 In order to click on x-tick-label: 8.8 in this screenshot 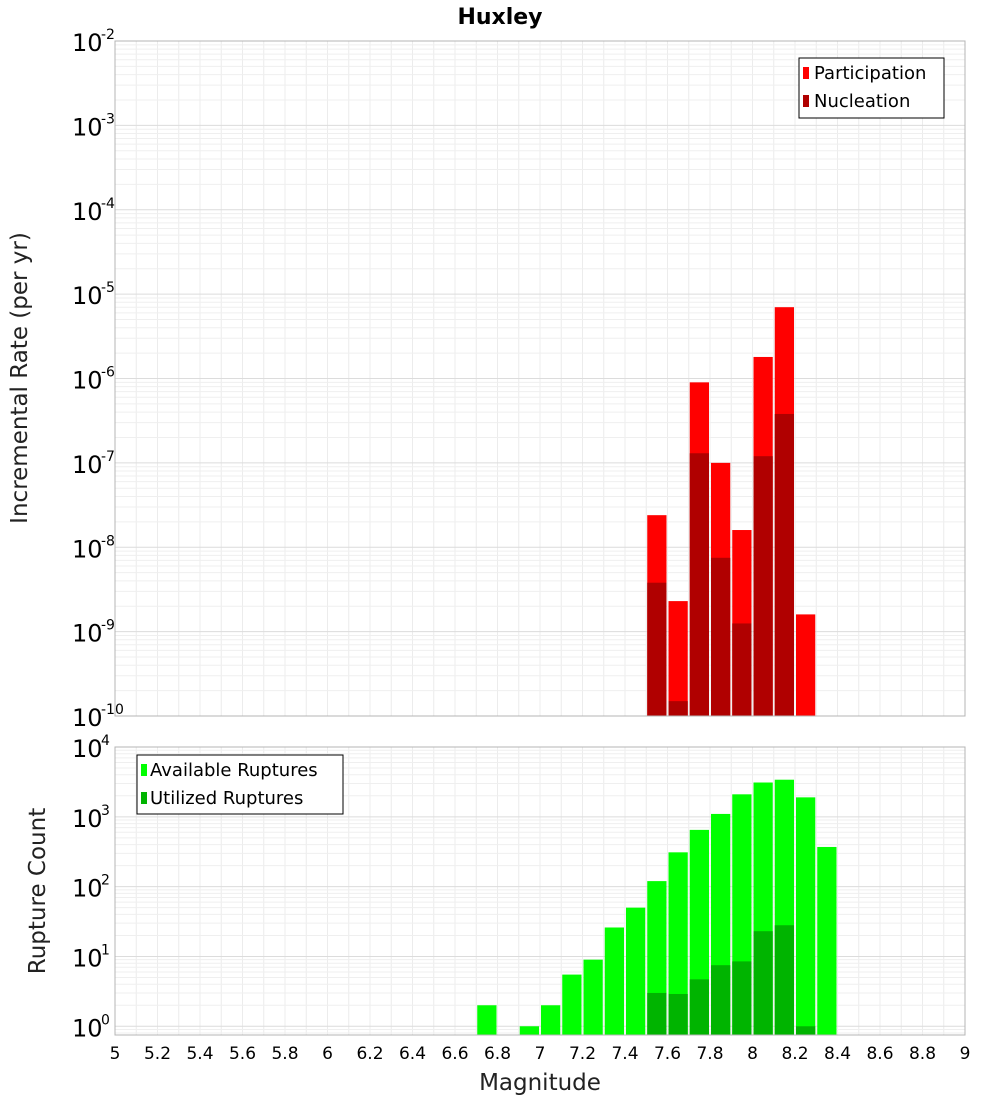, I will do `click(922, 1054)`.